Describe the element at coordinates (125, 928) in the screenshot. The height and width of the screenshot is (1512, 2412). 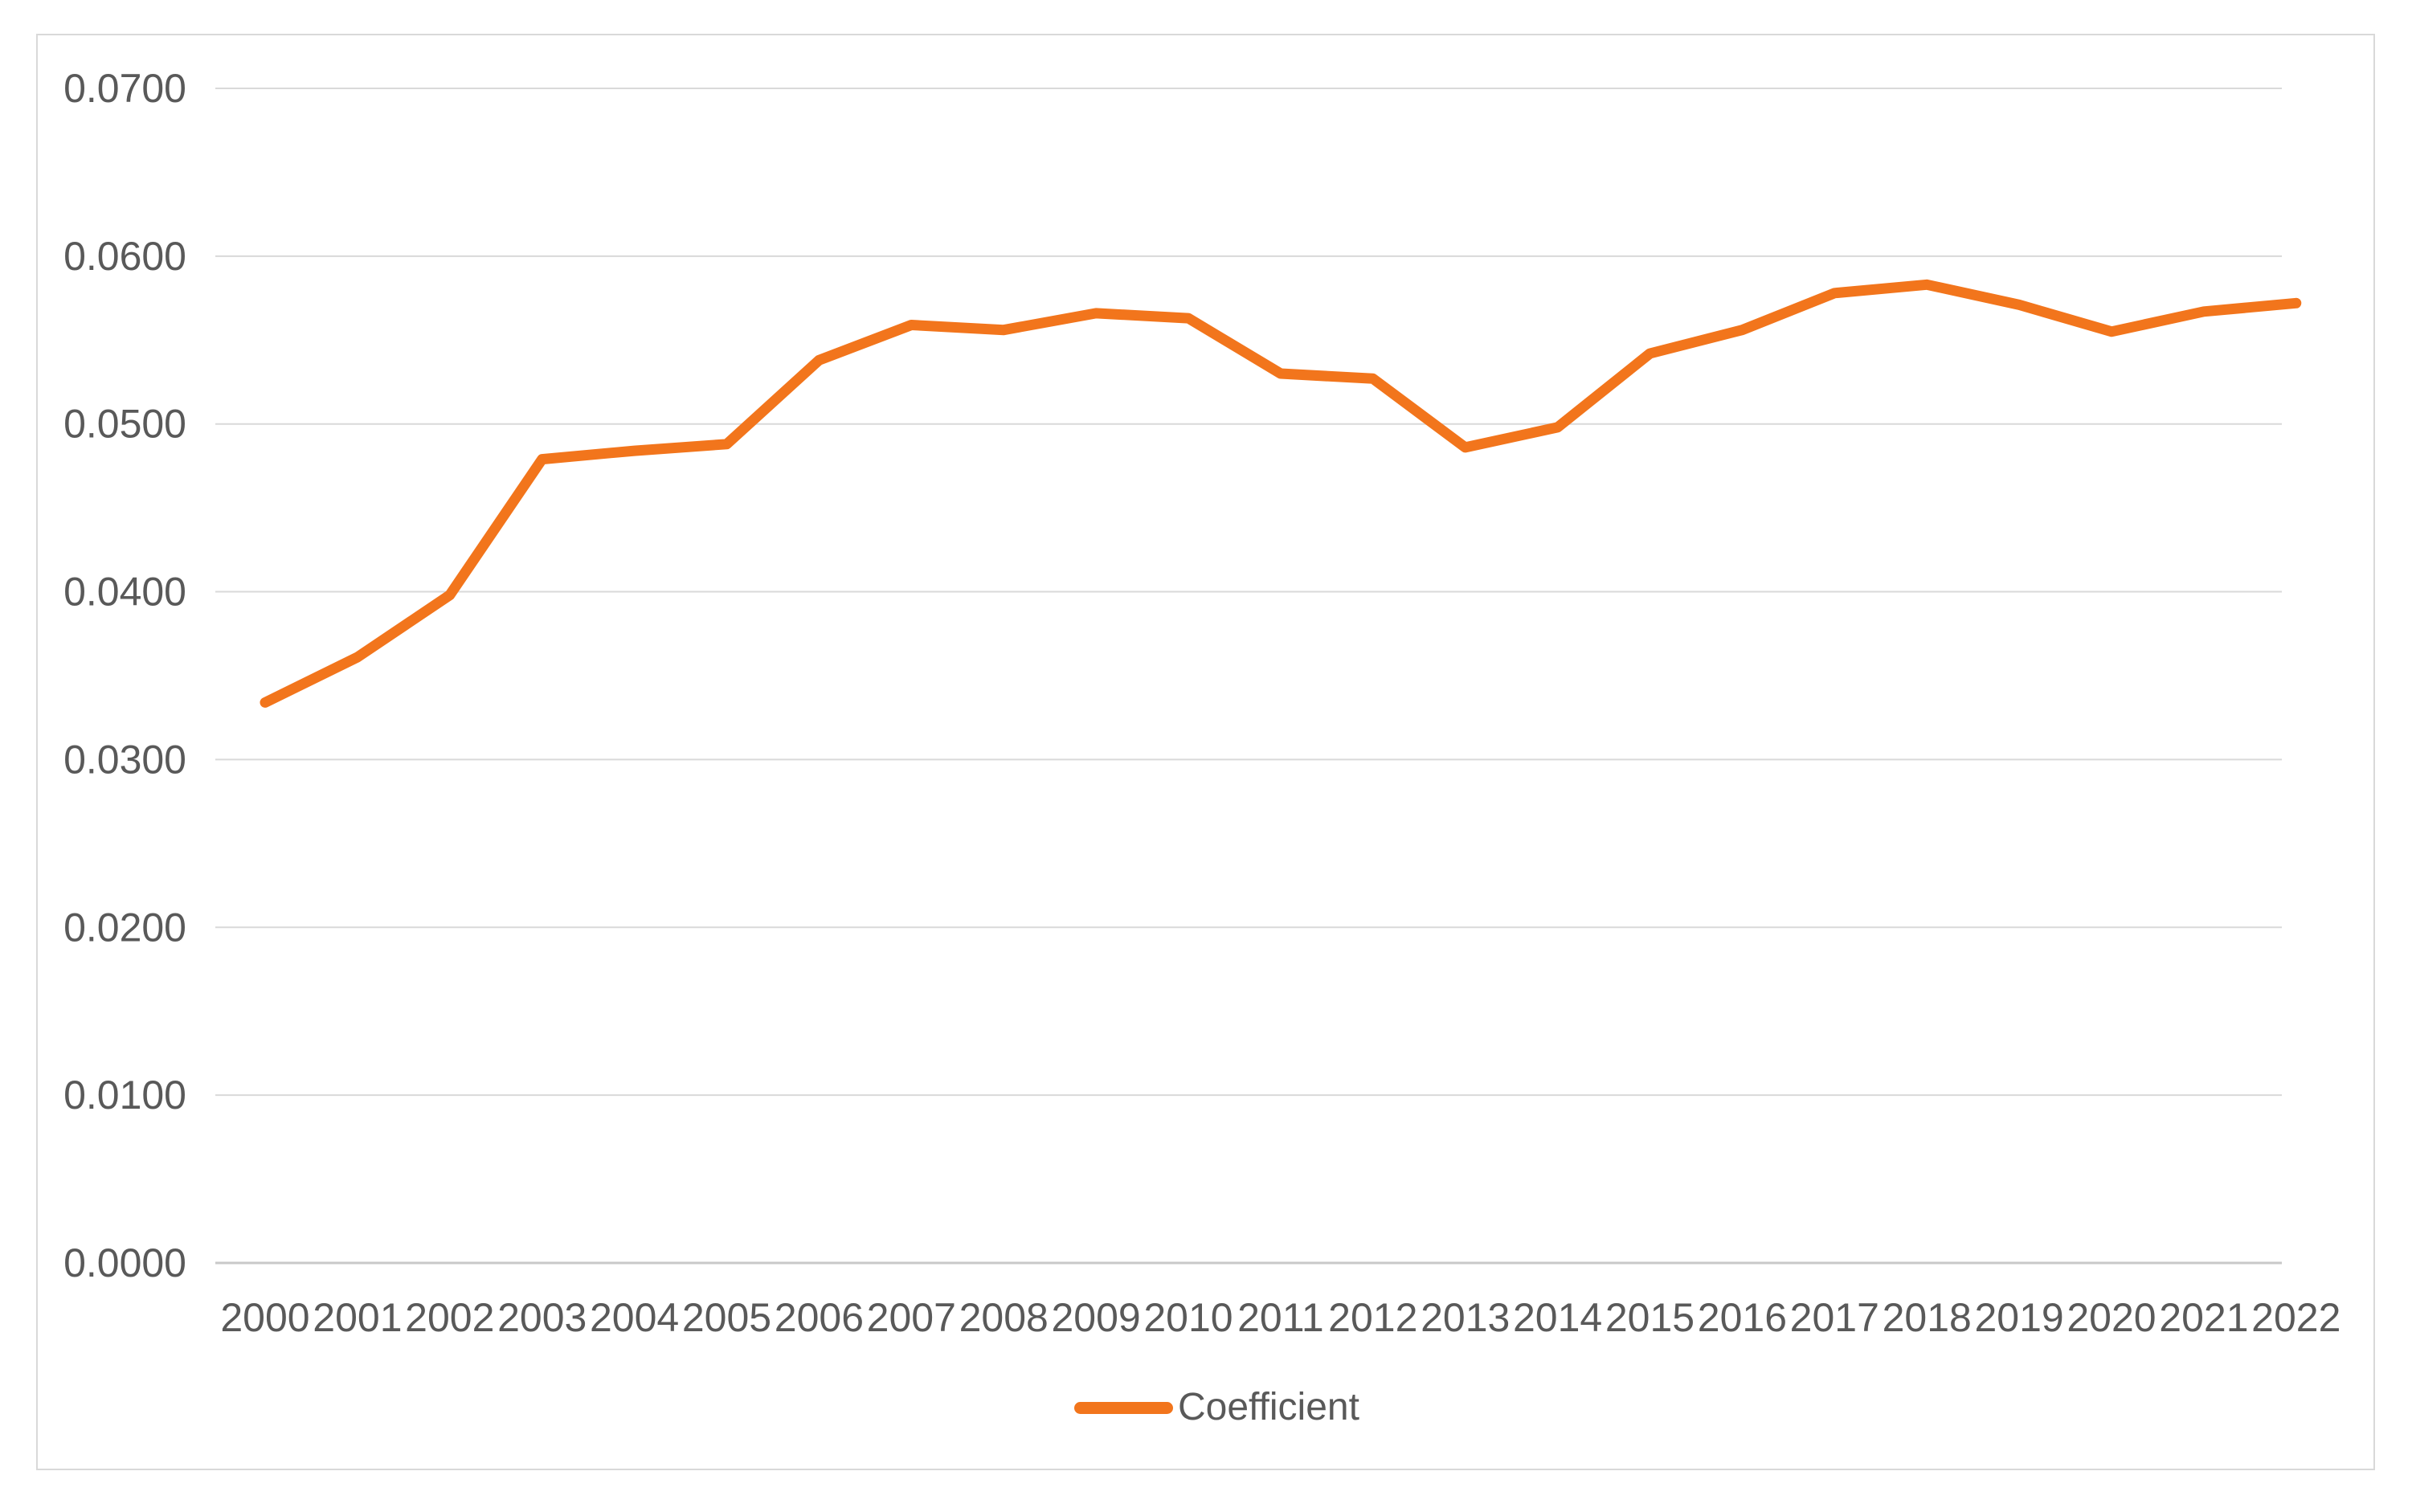
I see `y-tick-label: 0.0200` at that location.